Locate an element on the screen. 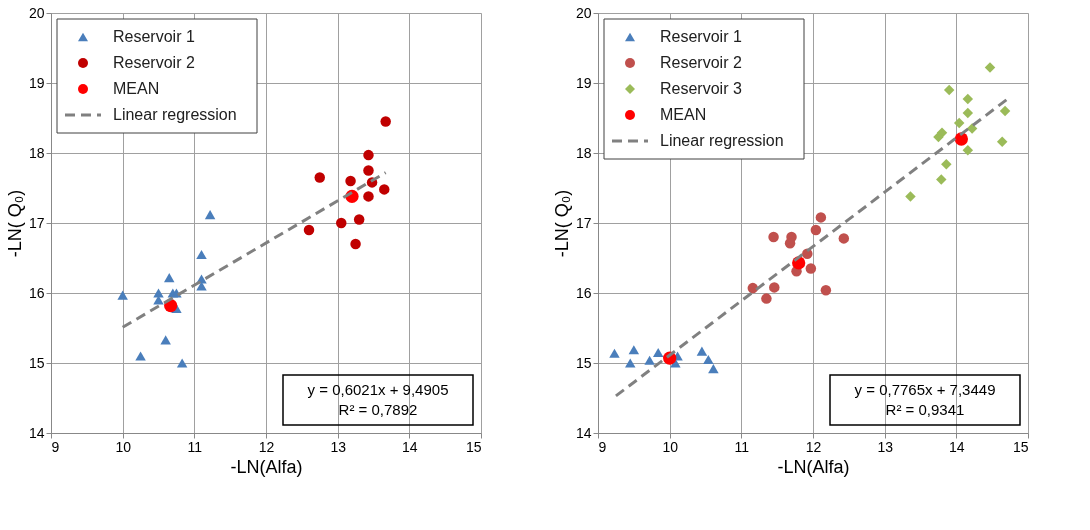 The height and width of the screenshot is (530, 1090). annotation: R² = 0,7892 is located at coordinates (378, 409).